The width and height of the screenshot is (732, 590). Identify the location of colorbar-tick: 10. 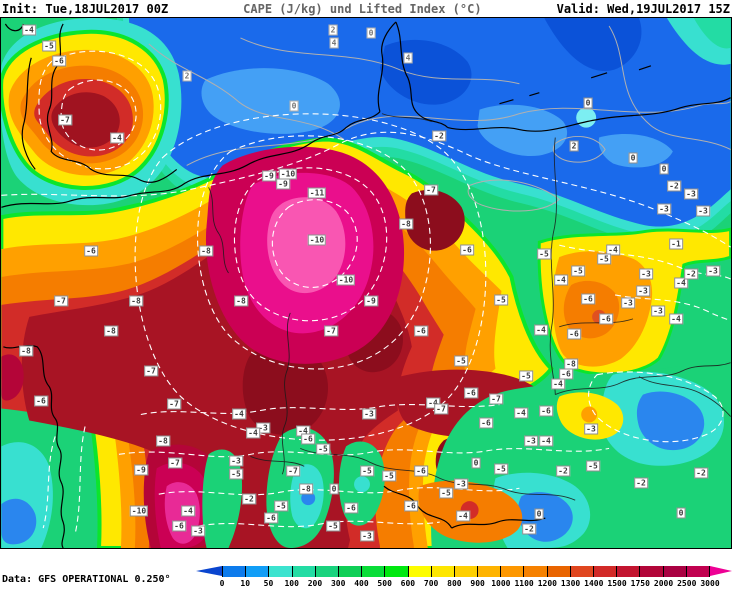
(245, 583).